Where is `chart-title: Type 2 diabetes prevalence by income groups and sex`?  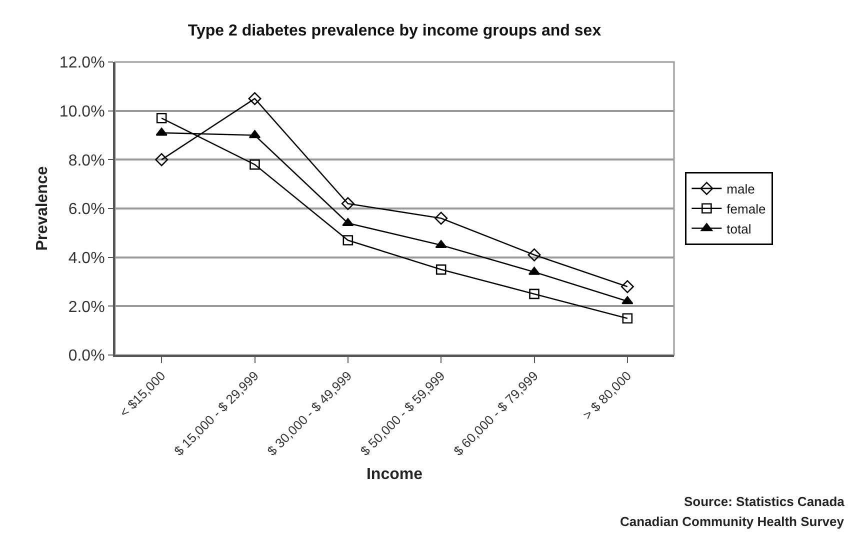
chart-title: Type 2 diabetes prevalence by income groups and sex is located at coordinates (395, 31).